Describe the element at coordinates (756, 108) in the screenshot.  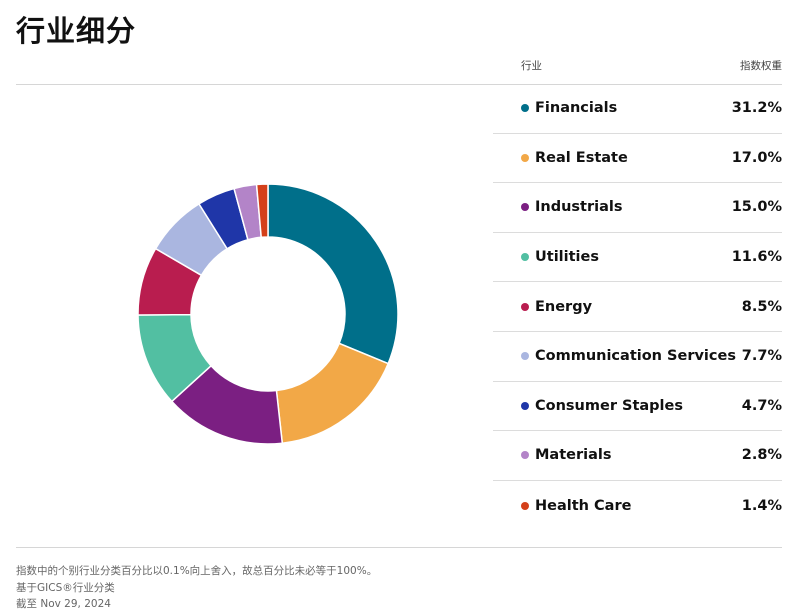
I see `legend-weight-value: 31.2%` at that location.